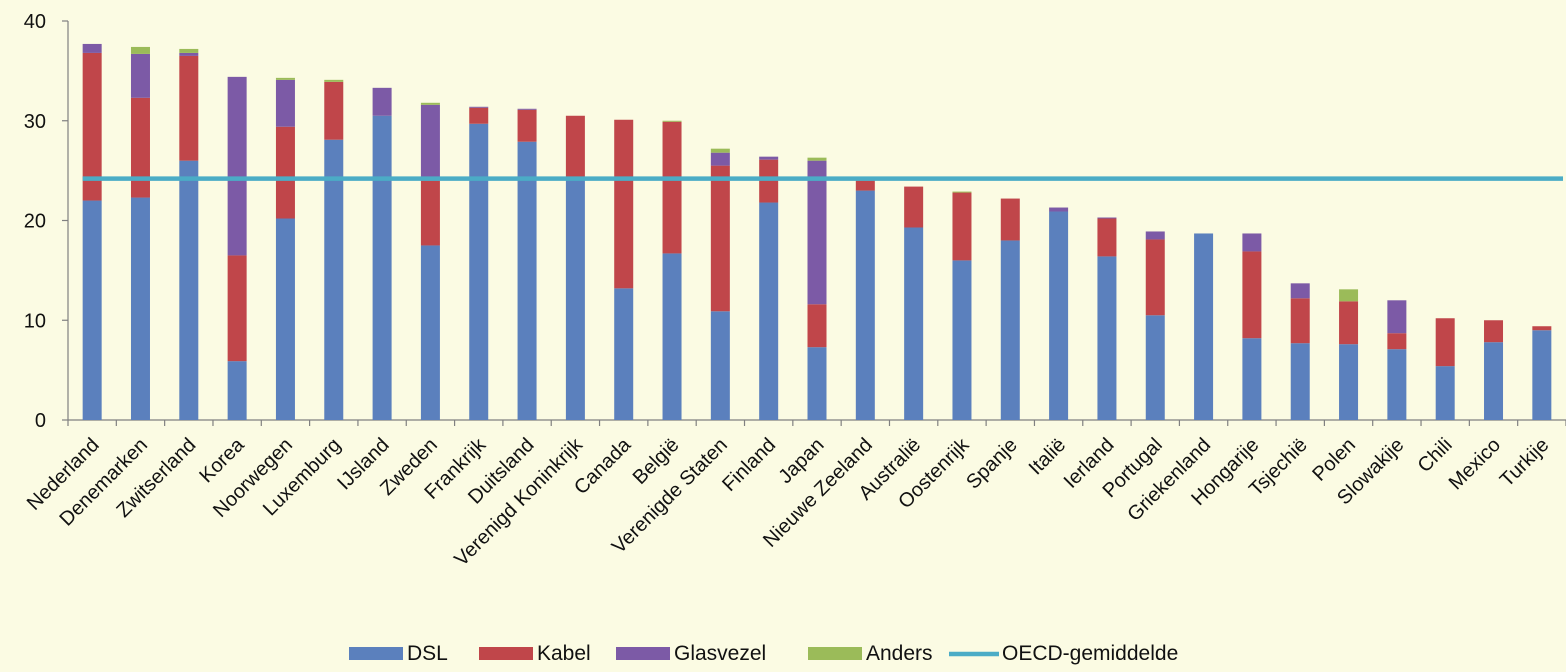 Image resolution: width=1566 pixels, height=672 pixels. I want to click on legend-swatch-anders, so click(835, 653).